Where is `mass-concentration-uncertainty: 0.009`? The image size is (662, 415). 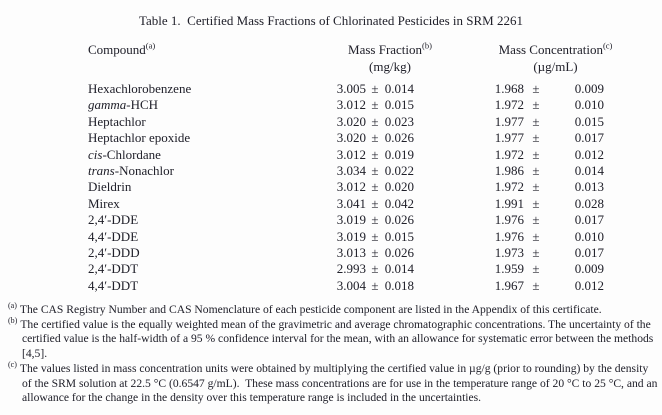 mass-concentration-uncertainty: 0.009 is located at coordinates (589, 269).